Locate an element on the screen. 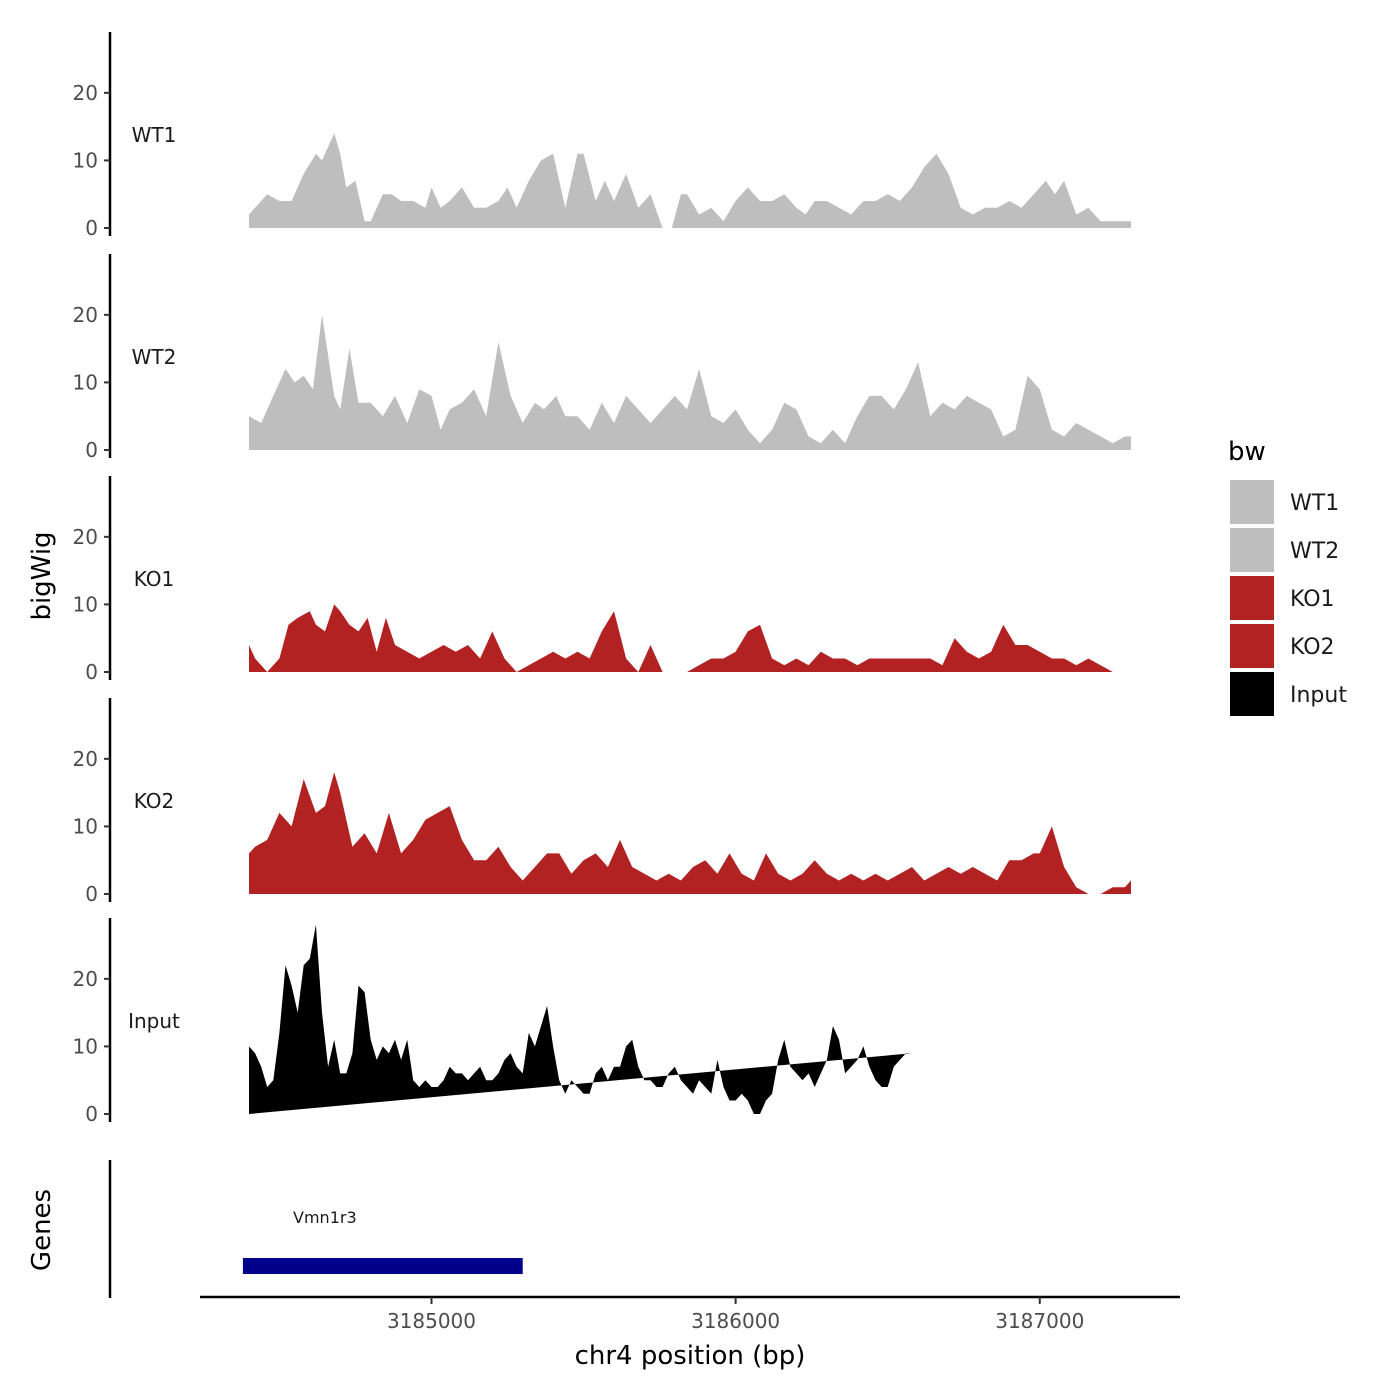  legend-label: WT1 is located at coordinates (1314, 503).